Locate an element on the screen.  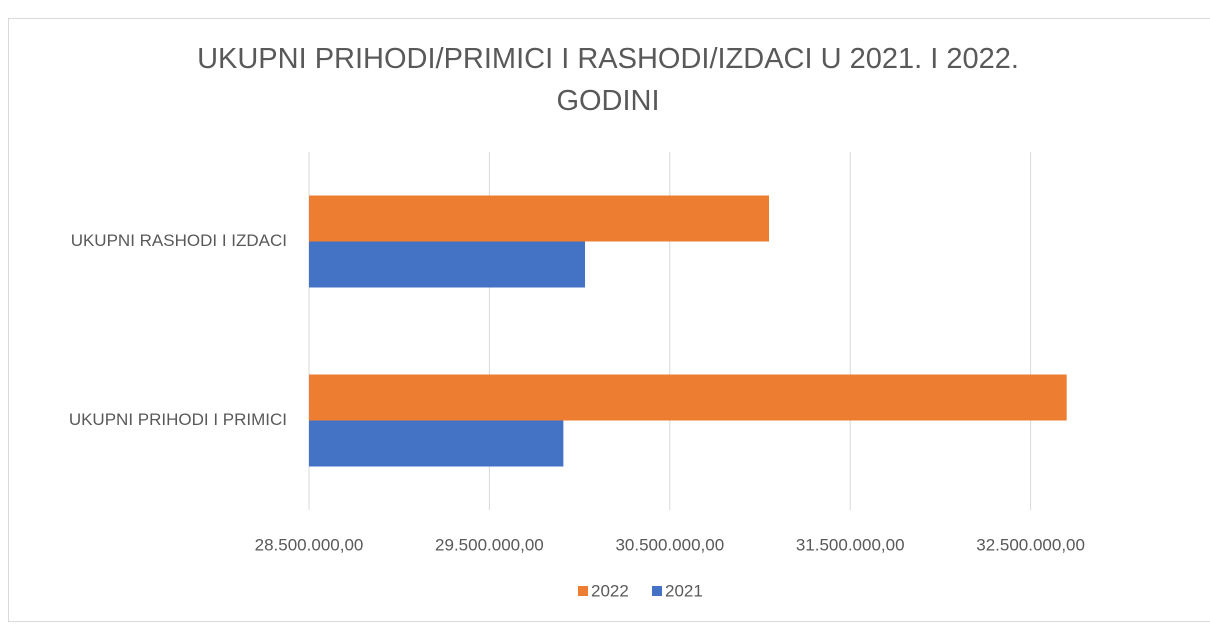
y-tick-label: UKUPNI RASHODI I IZDACI is located at coordinates (179, 240).